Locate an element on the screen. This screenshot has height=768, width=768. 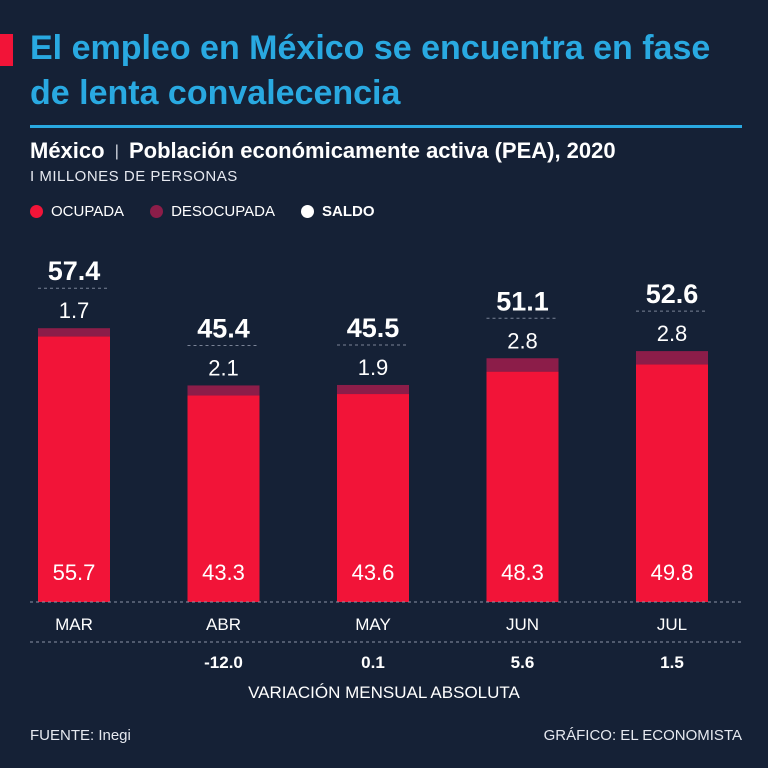
data-label-ocupada: 43.3 is located at coordinates (223, 572).